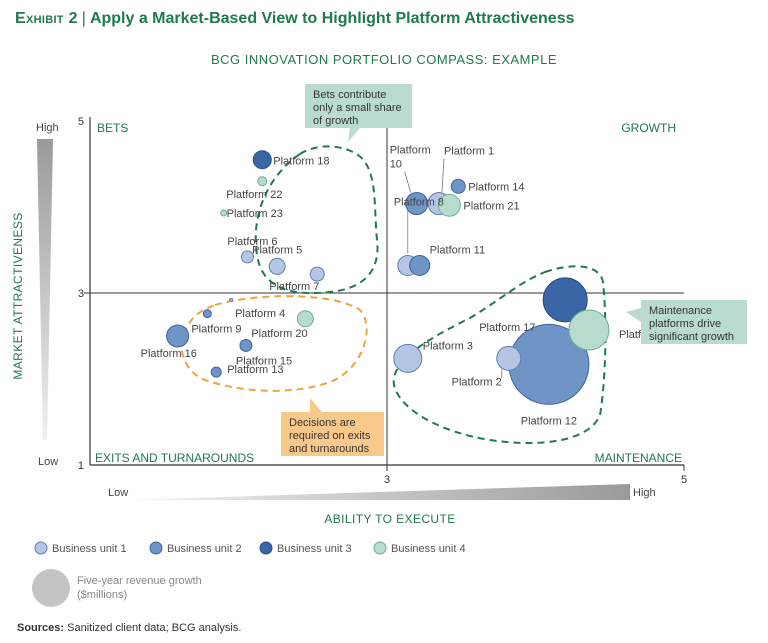  What do you see at coordinates (680, 311) in the screenshot?
I see `callout-line: Maintenance` at bounding box center [680, 311].